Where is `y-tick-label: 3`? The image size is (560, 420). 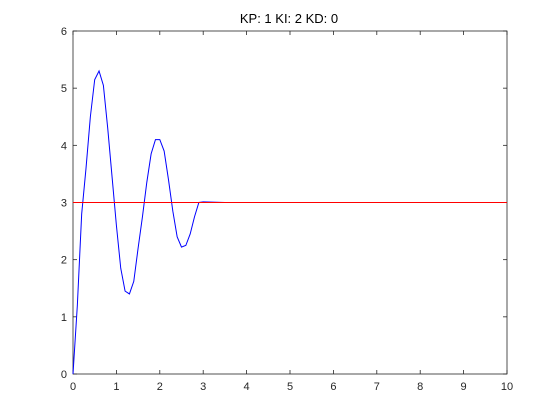 y-tick-label: 3 is located at coordinates (64, 204).